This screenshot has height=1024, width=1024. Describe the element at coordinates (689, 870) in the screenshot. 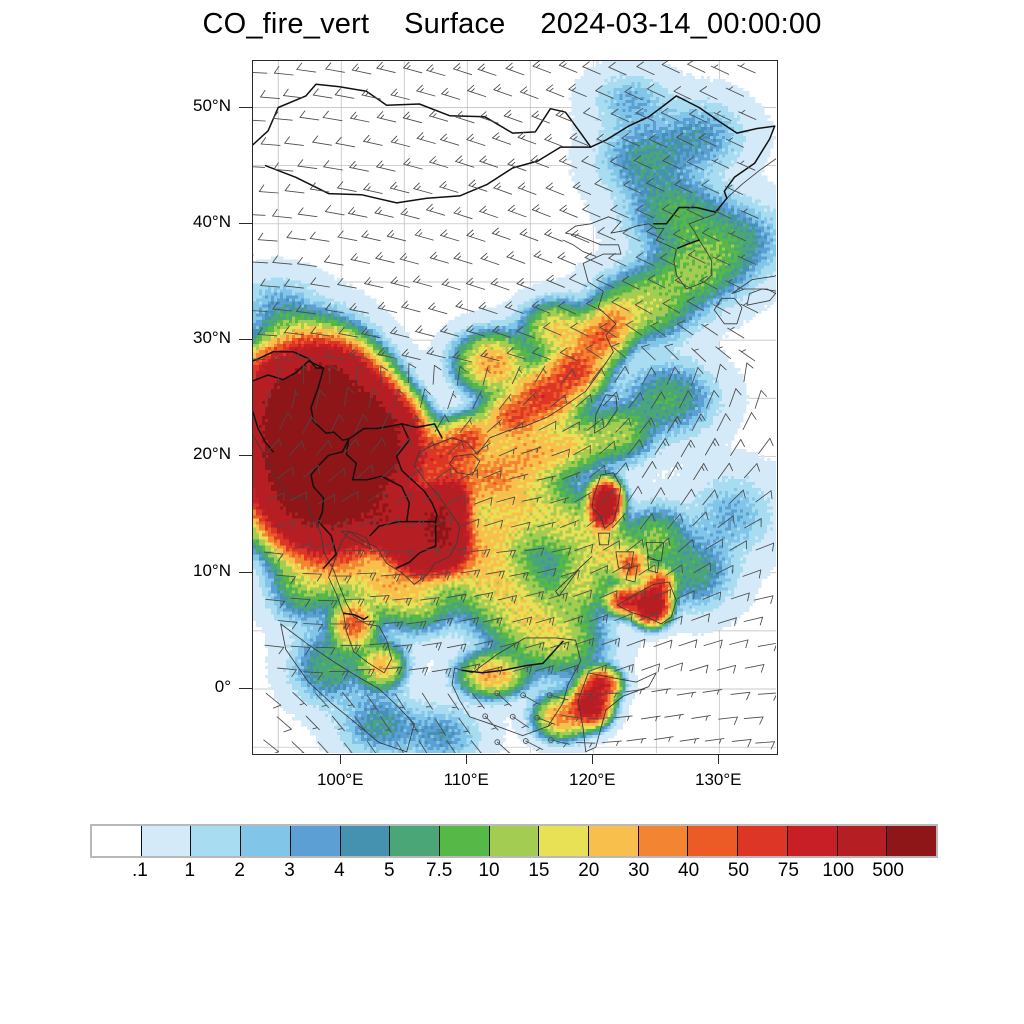

I see `colorbar-tick-11: 40` at that location.